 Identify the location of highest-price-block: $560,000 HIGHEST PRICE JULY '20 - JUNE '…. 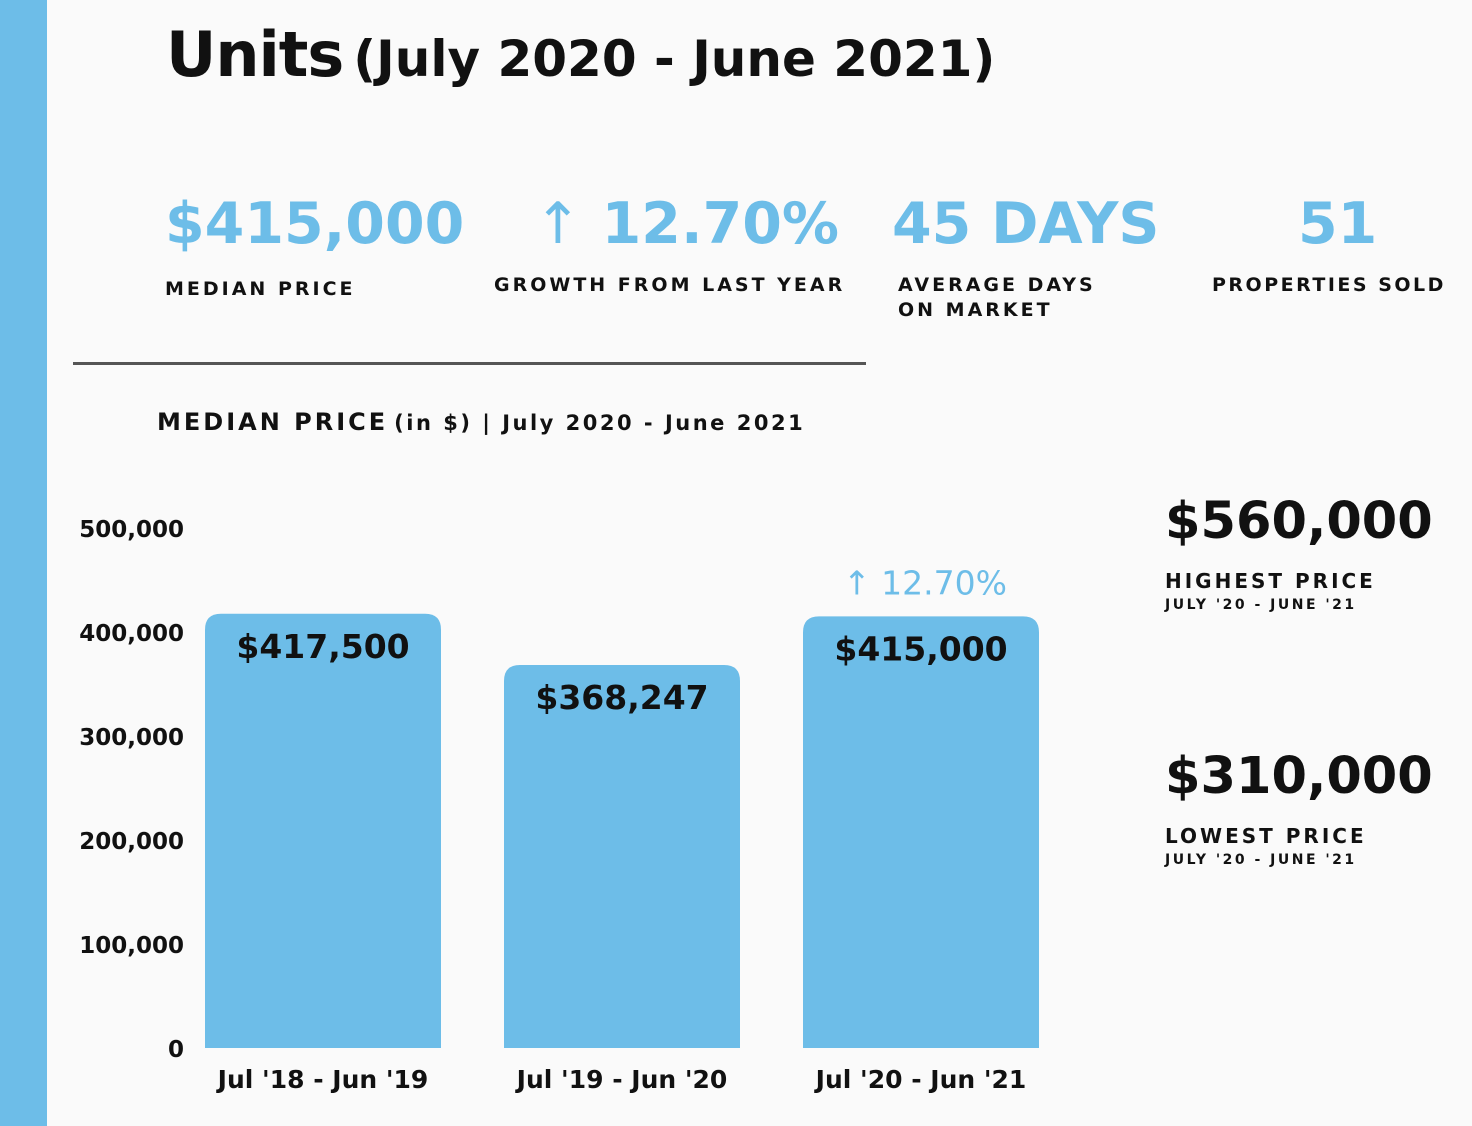
(1299, 554).